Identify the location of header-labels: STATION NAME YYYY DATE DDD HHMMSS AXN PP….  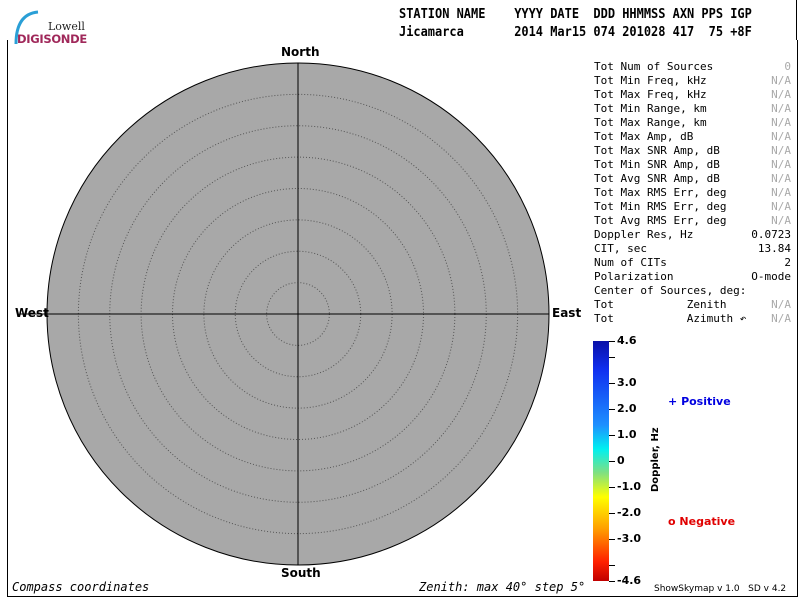
(575, 14).